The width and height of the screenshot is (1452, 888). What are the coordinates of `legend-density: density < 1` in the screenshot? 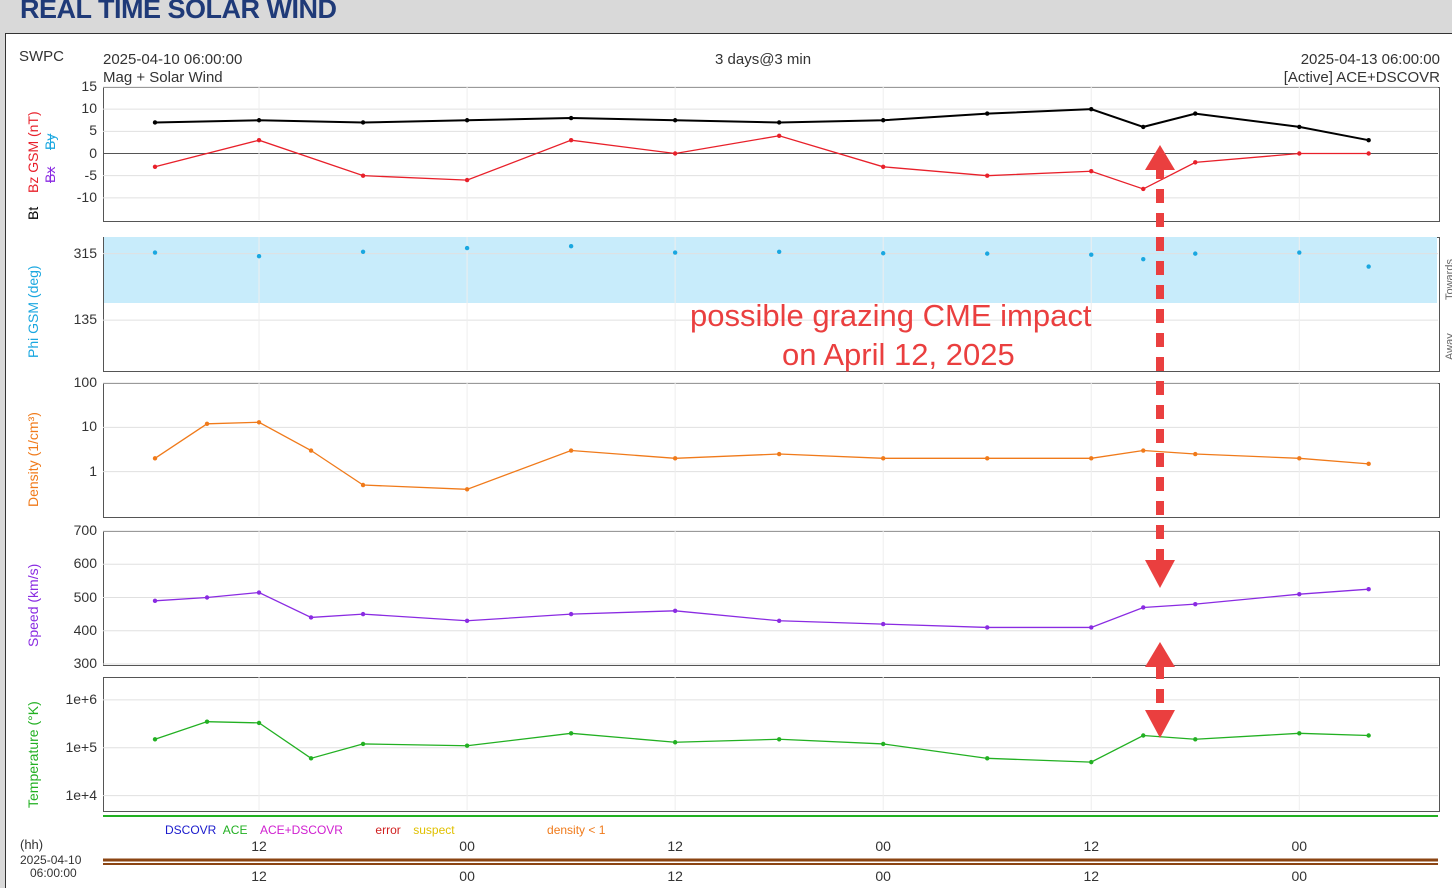 It's located at (576, 830).